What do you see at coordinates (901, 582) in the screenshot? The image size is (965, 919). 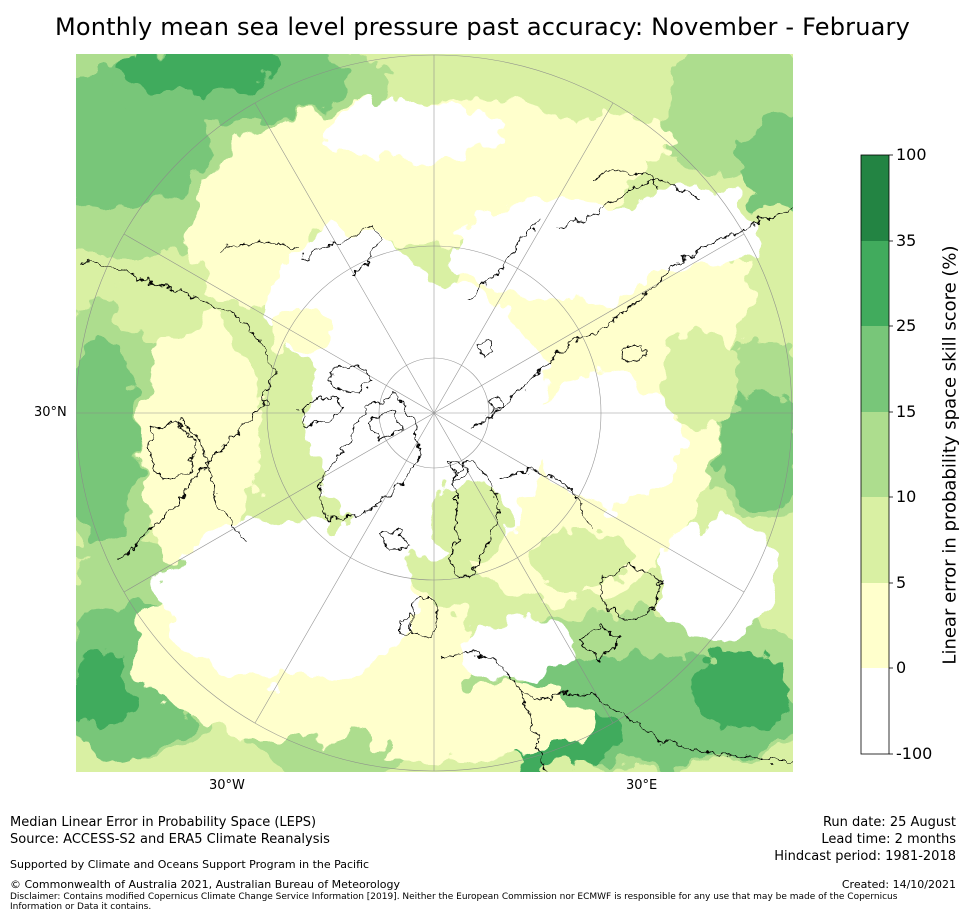 I see `colorbar-tick-5: 5` at bounding box center [901, 582].